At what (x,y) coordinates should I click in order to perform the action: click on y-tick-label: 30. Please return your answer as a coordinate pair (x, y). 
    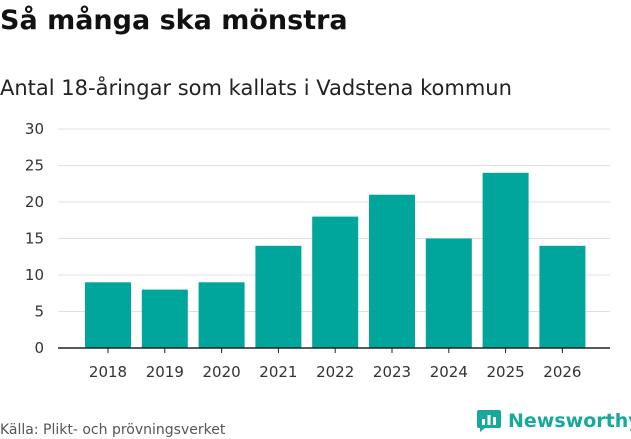
    Looking at the image, I should click on (34, 129).